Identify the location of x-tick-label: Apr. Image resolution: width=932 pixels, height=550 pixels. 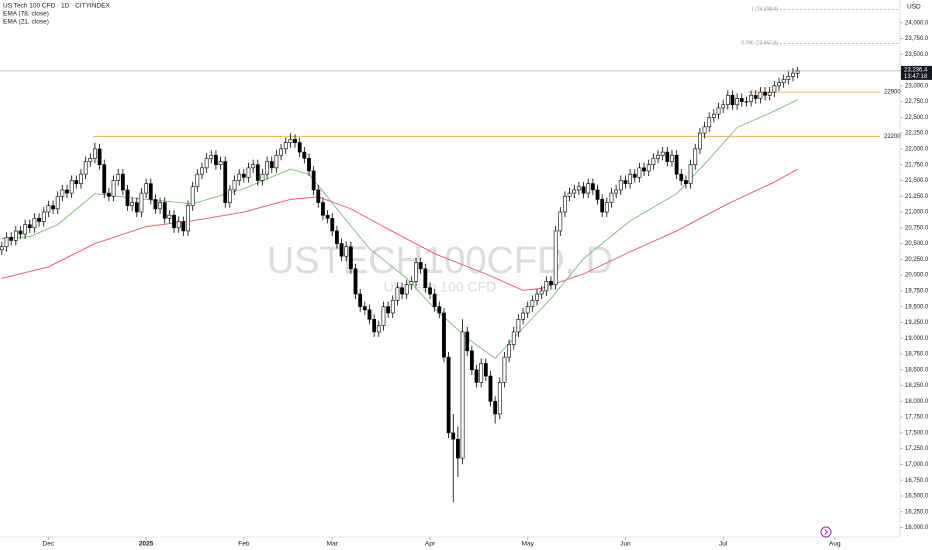
(430, 544).